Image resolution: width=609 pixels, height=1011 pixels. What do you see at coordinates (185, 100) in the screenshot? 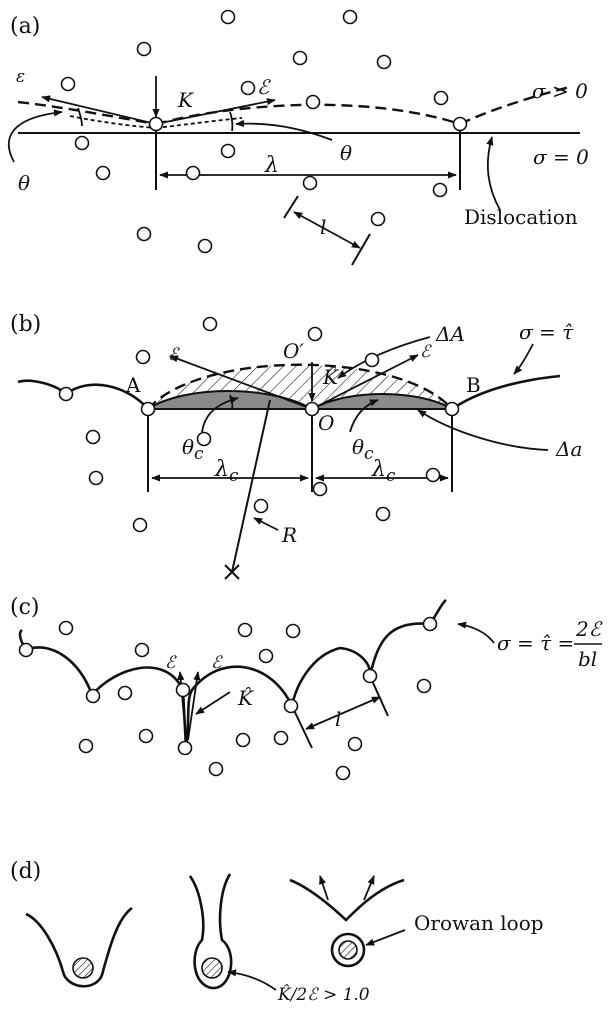
I see `K-label: K` at bounding box center [185, 100].